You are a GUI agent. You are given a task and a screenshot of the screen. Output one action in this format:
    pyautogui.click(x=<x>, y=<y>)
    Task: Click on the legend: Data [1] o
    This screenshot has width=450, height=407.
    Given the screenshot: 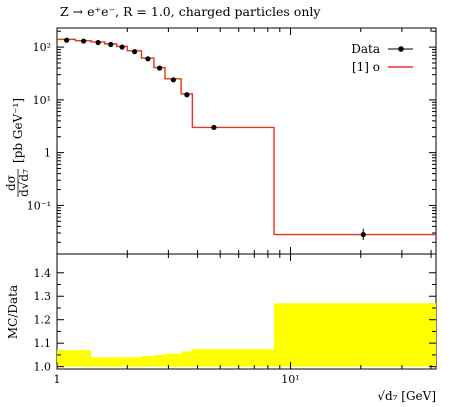 What is the action you would take?
    pyautogui.click(x=382, y=58)
    